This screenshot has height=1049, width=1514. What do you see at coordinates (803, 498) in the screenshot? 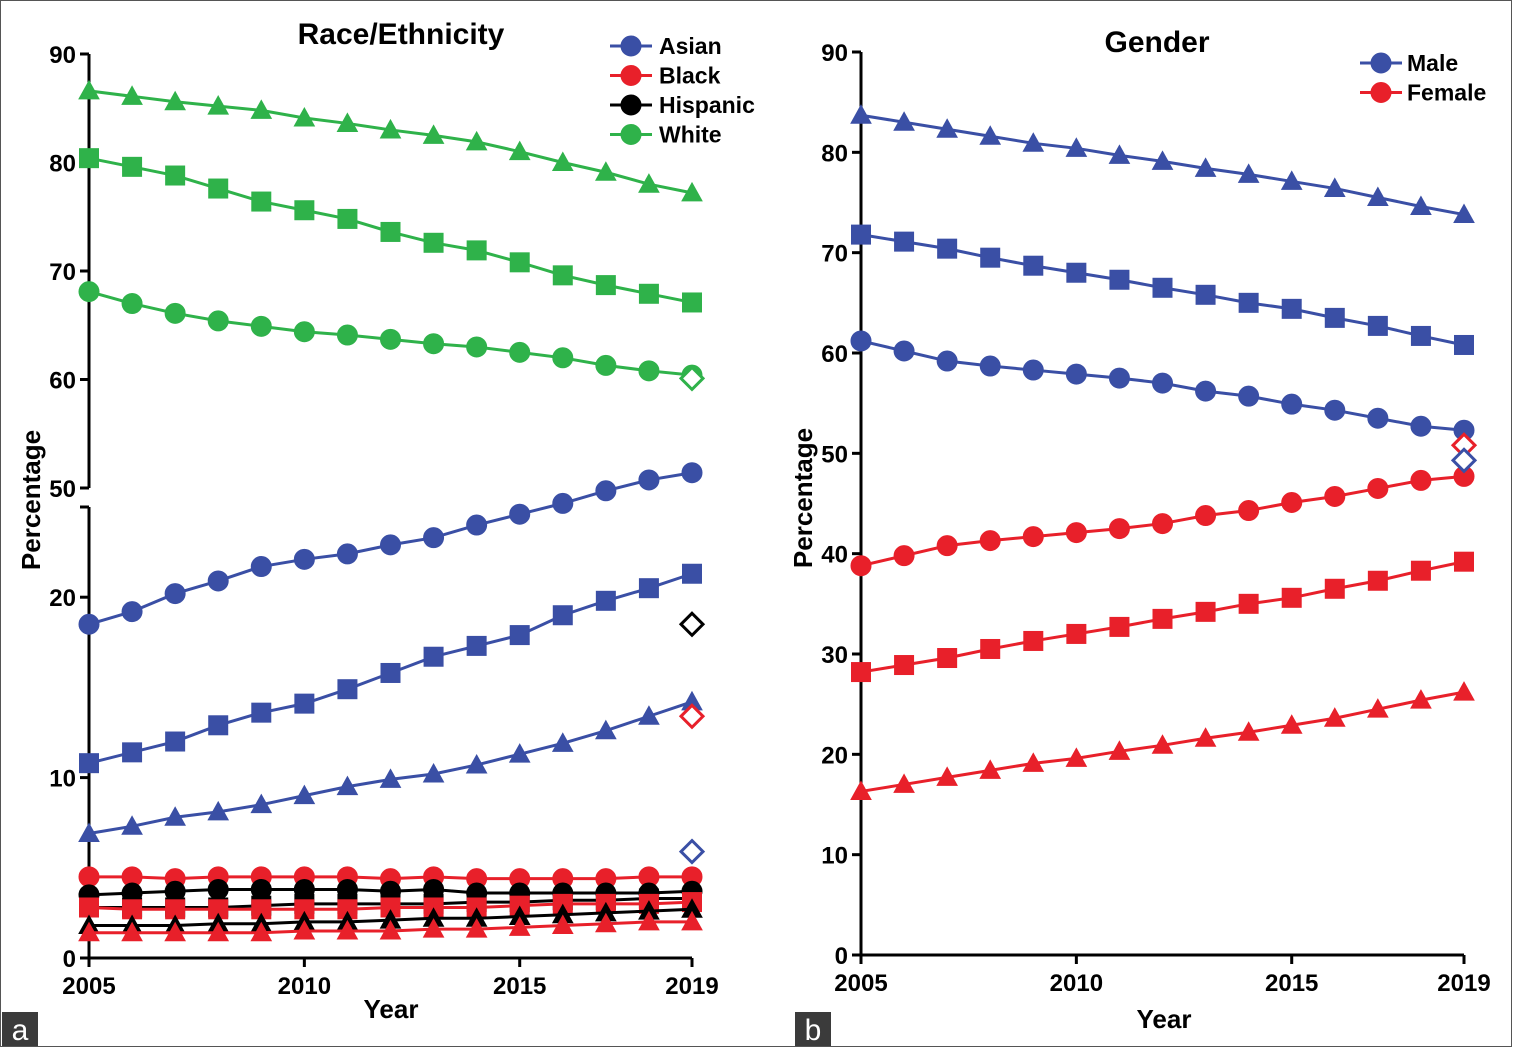
I see `panel-b-y-axis-label: Percentage` at bounding box center [803, 498].